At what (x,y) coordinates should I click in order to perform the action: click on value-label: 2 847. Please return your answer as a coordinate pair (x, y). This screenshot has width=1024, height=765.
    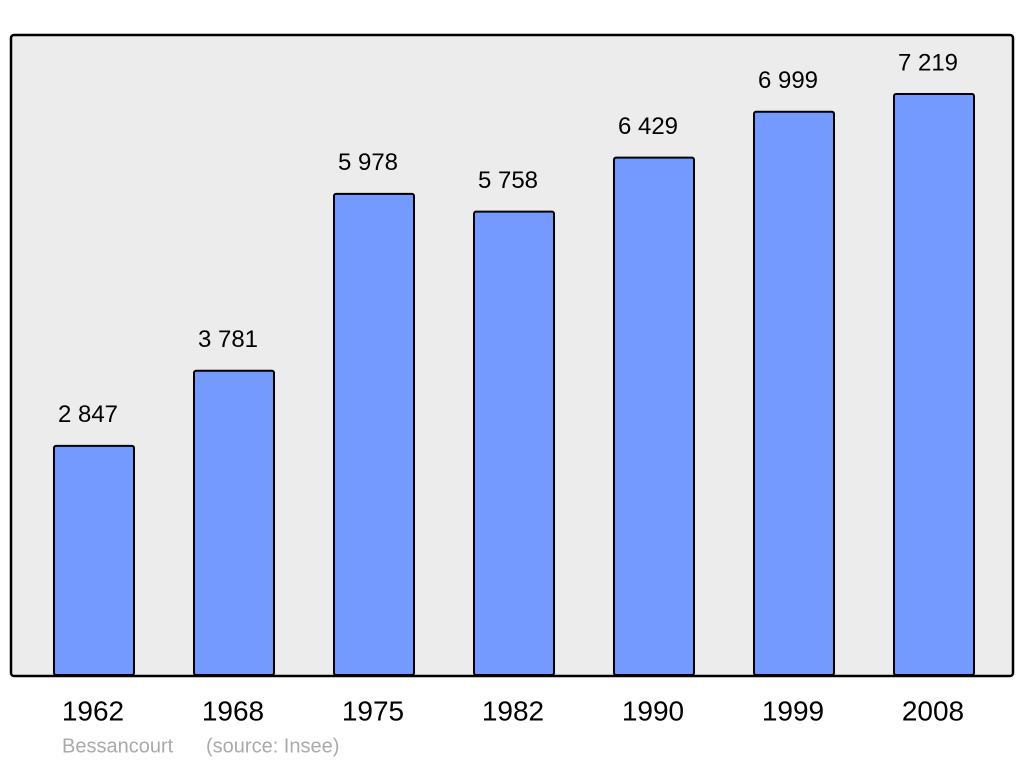
    Looking at the image, I should click on (88, 414).